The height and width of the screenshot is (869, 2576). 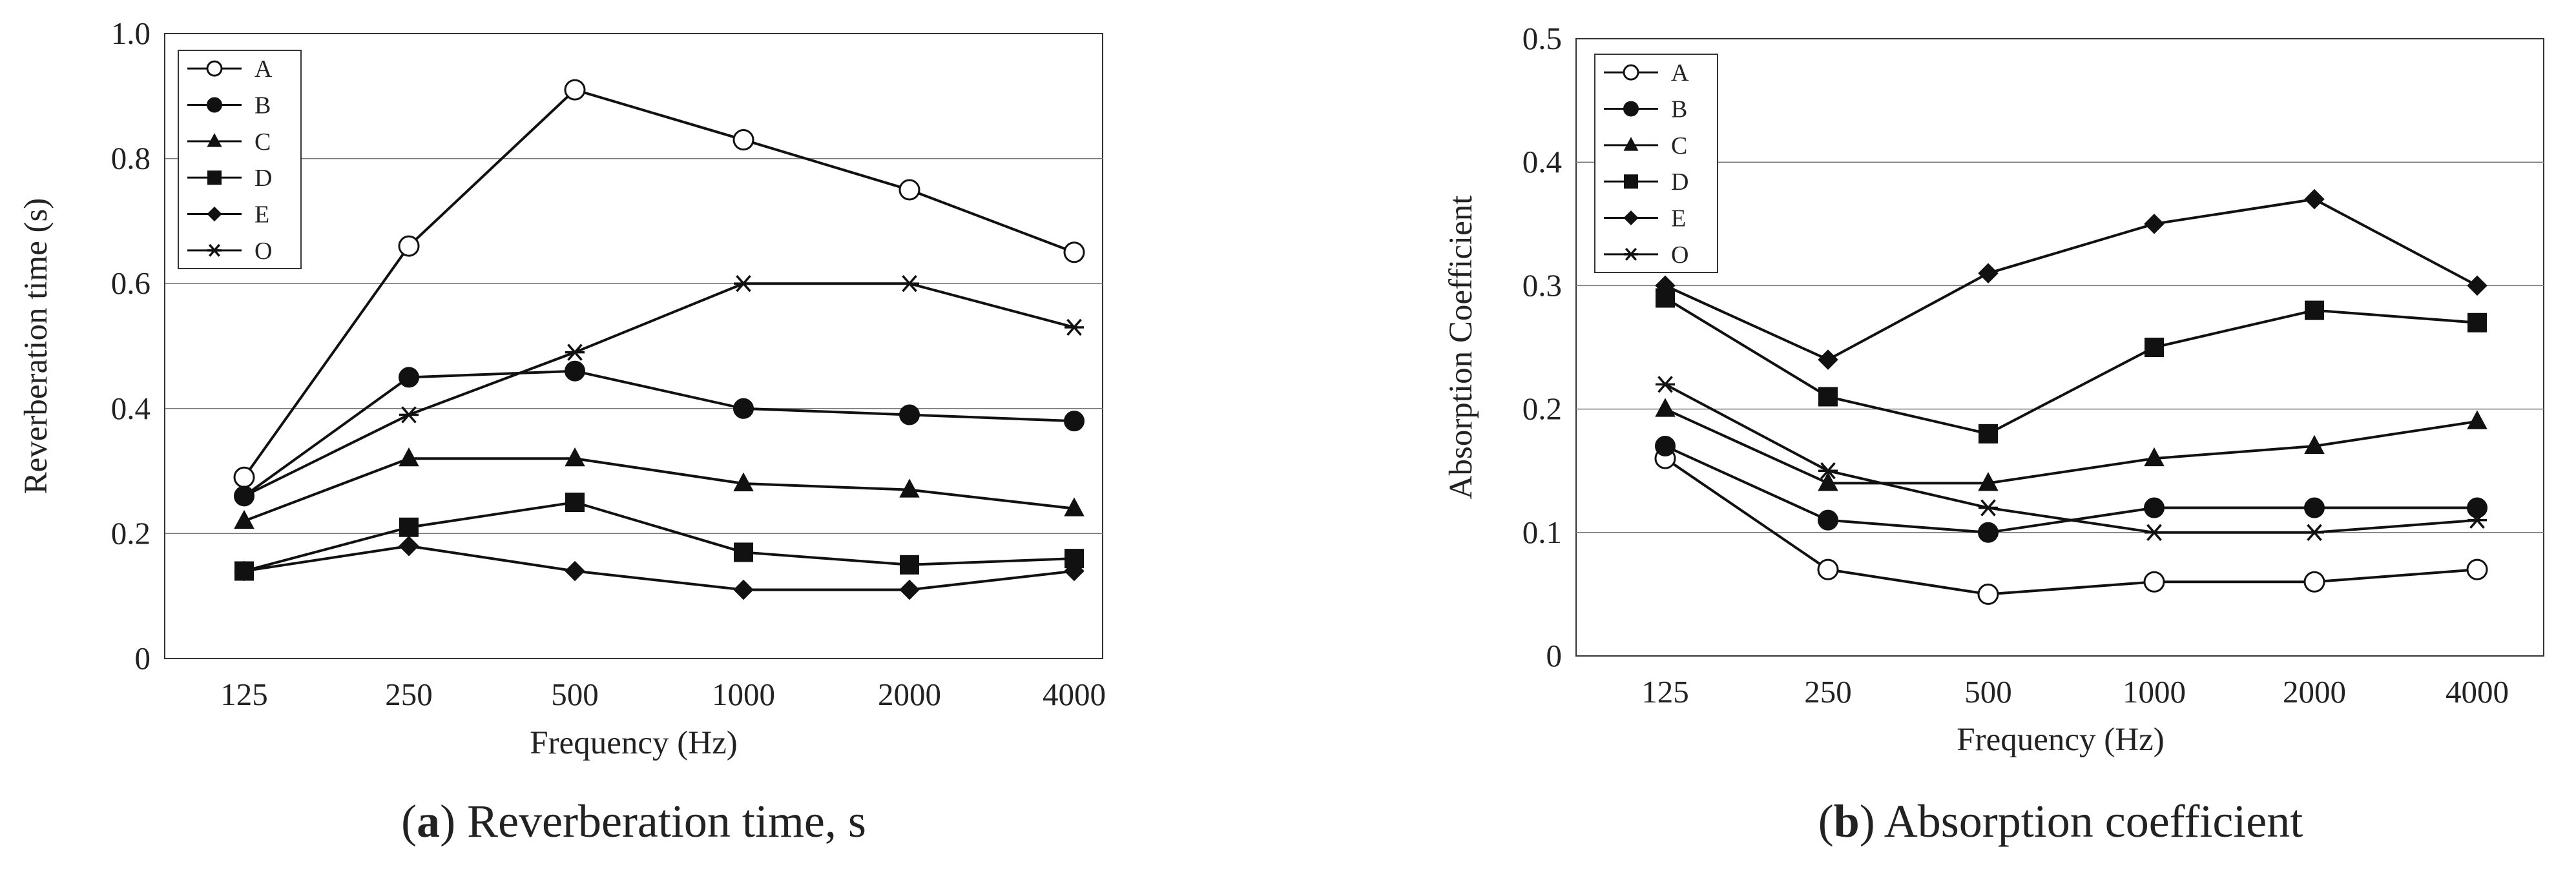 I want to click on series-o, so click(x=2071, y=459).